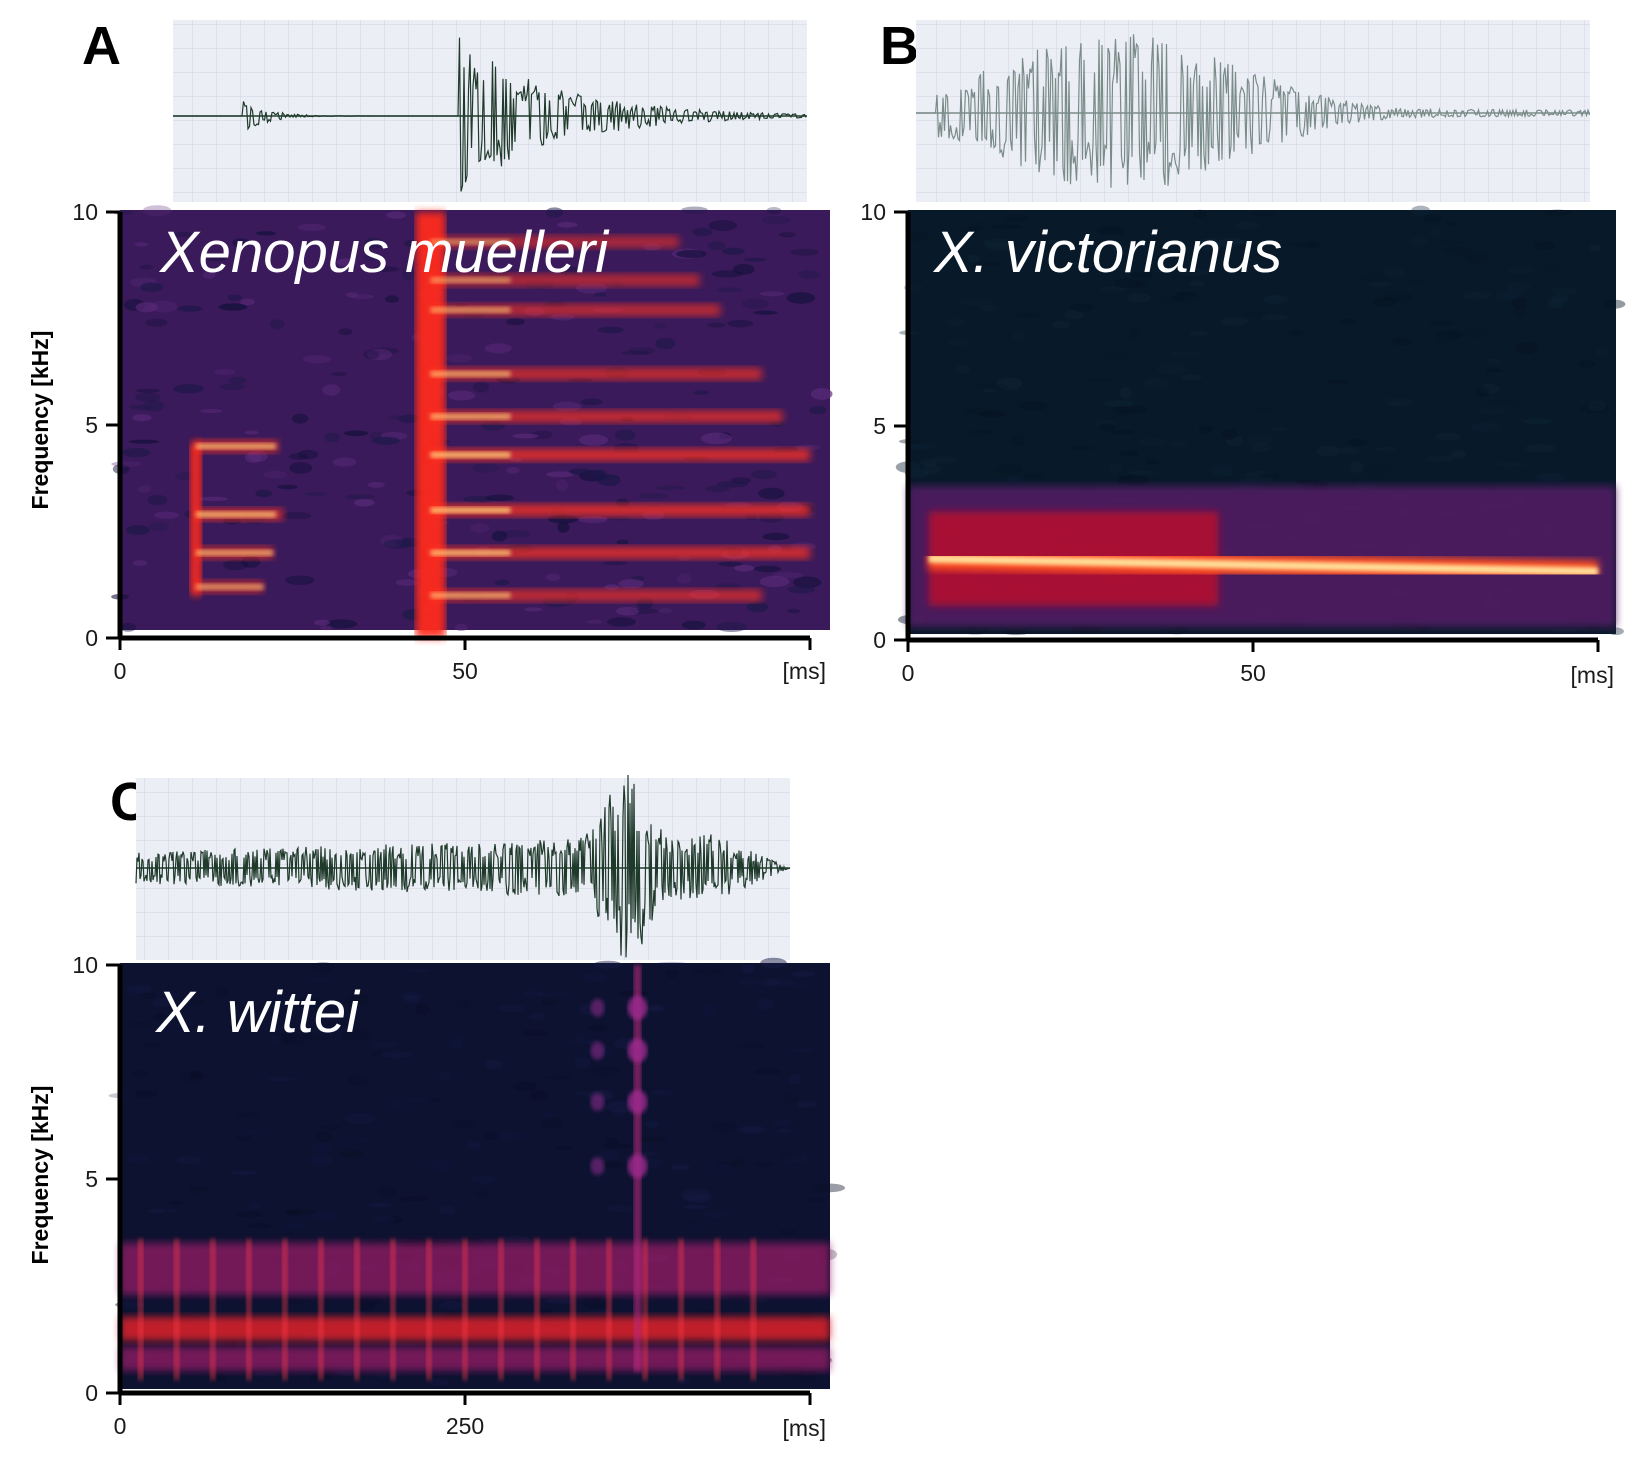  What do you see at coordinates (465, 671) in the screenshot?
I see `x-tick-label: 50` at bounding box center [465, 671].